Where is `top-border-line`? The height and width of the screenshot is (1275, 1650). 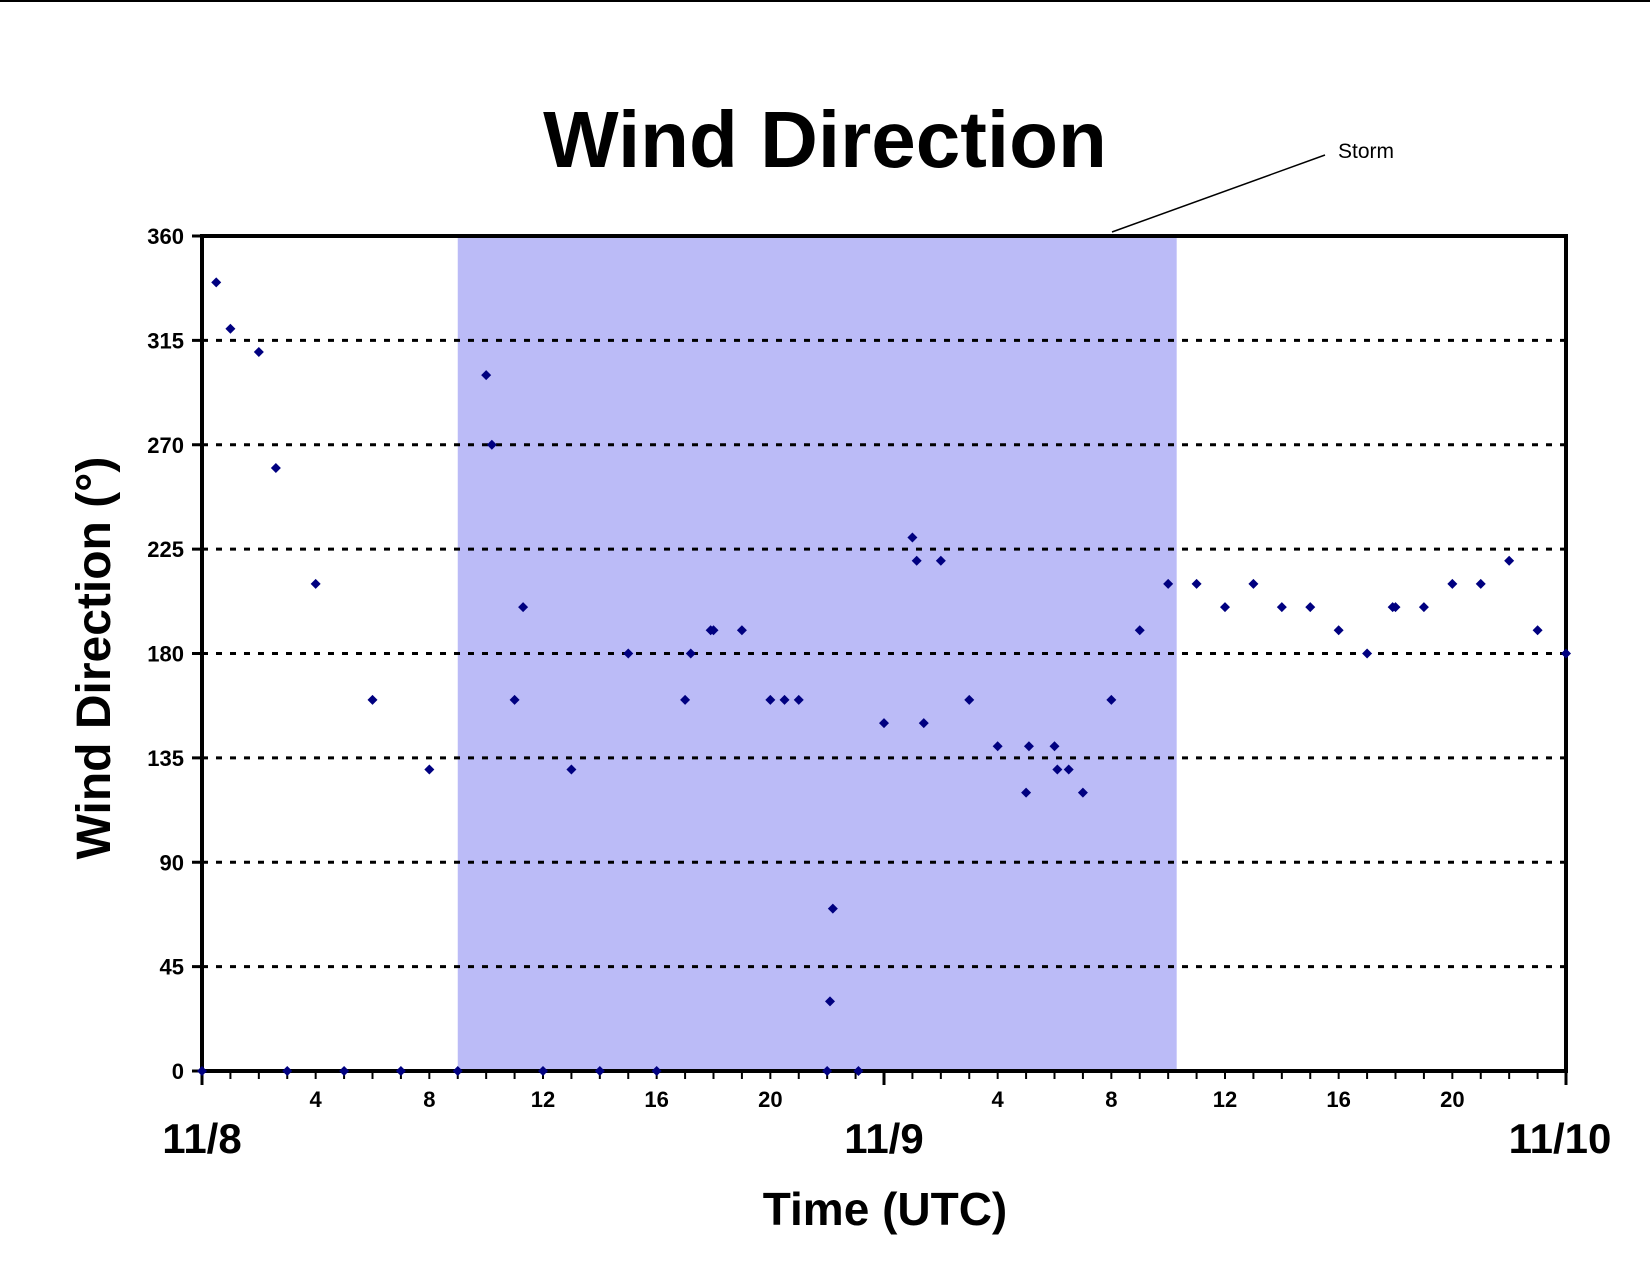
top-border-line is located at coordinates (825, 1).